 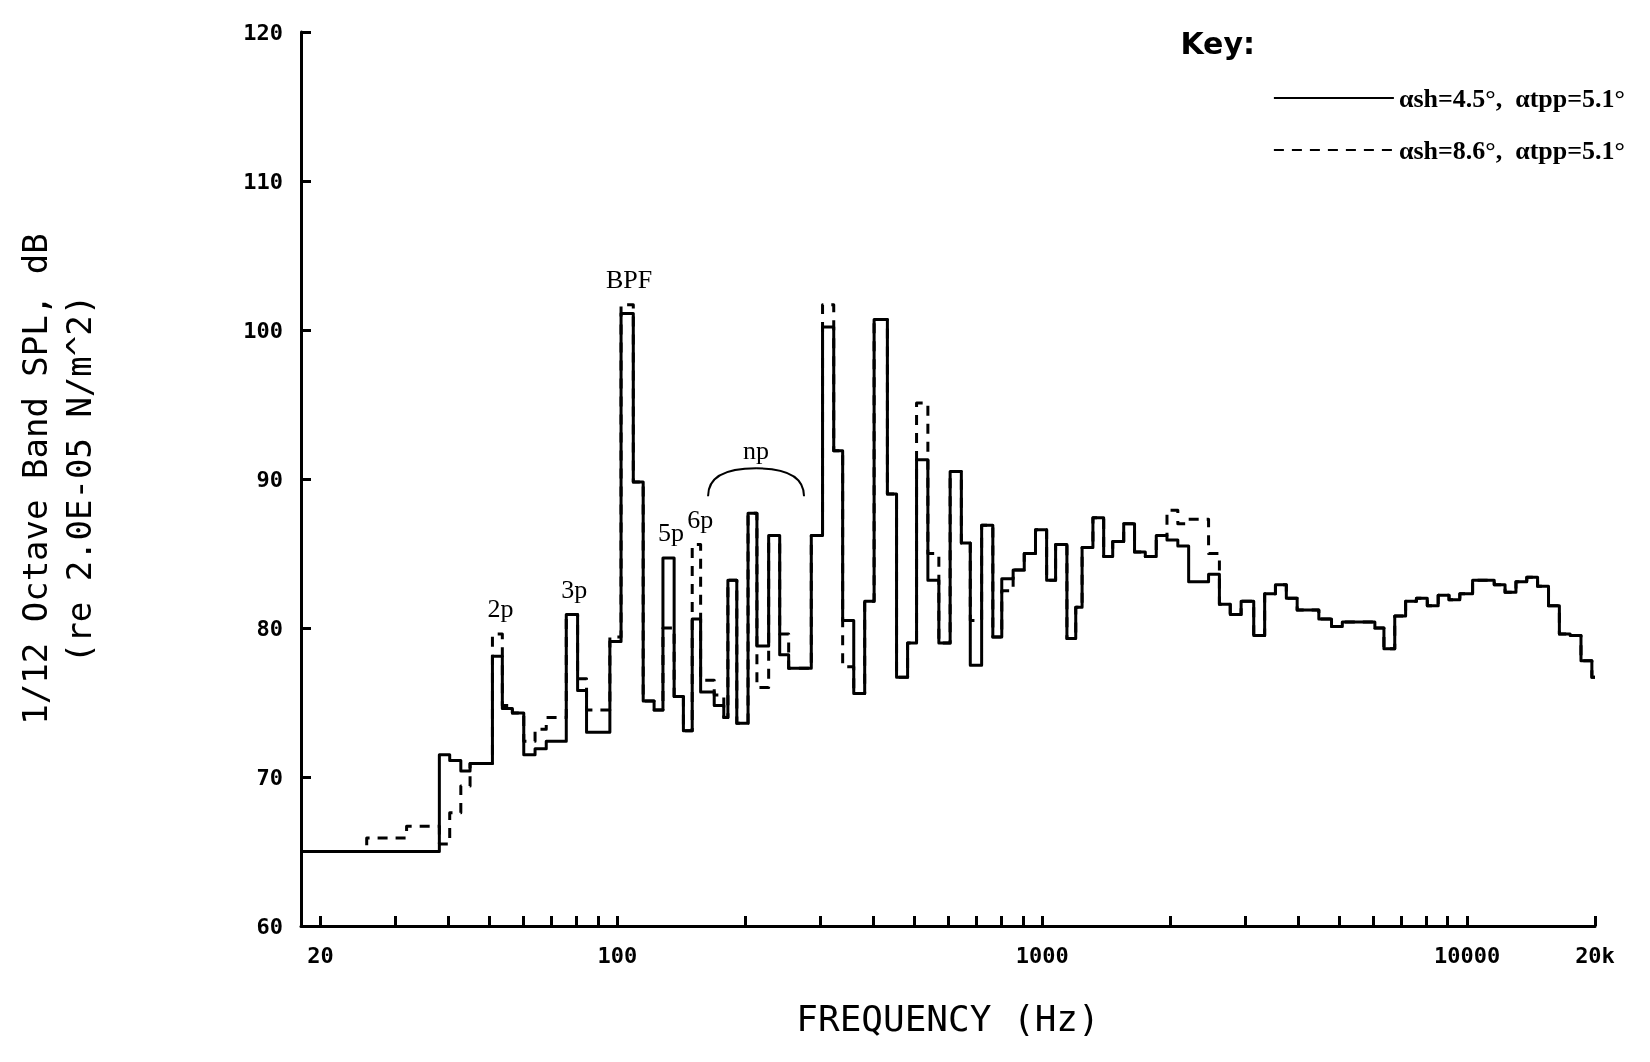 What do you see at coordinates (1218, 43) in the screenshot?
I see `legend-title: Key:` at bounding box center [1218, 43].